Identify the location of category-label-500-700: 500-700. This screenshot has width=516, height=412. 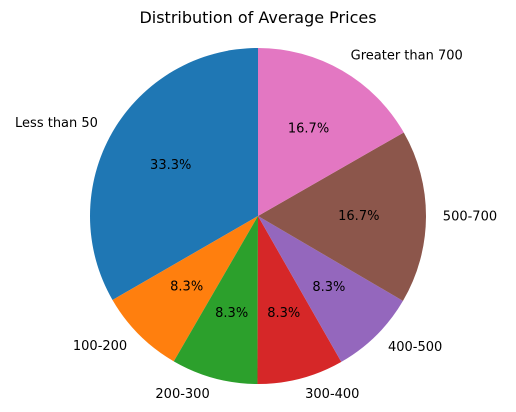
(470, 216).